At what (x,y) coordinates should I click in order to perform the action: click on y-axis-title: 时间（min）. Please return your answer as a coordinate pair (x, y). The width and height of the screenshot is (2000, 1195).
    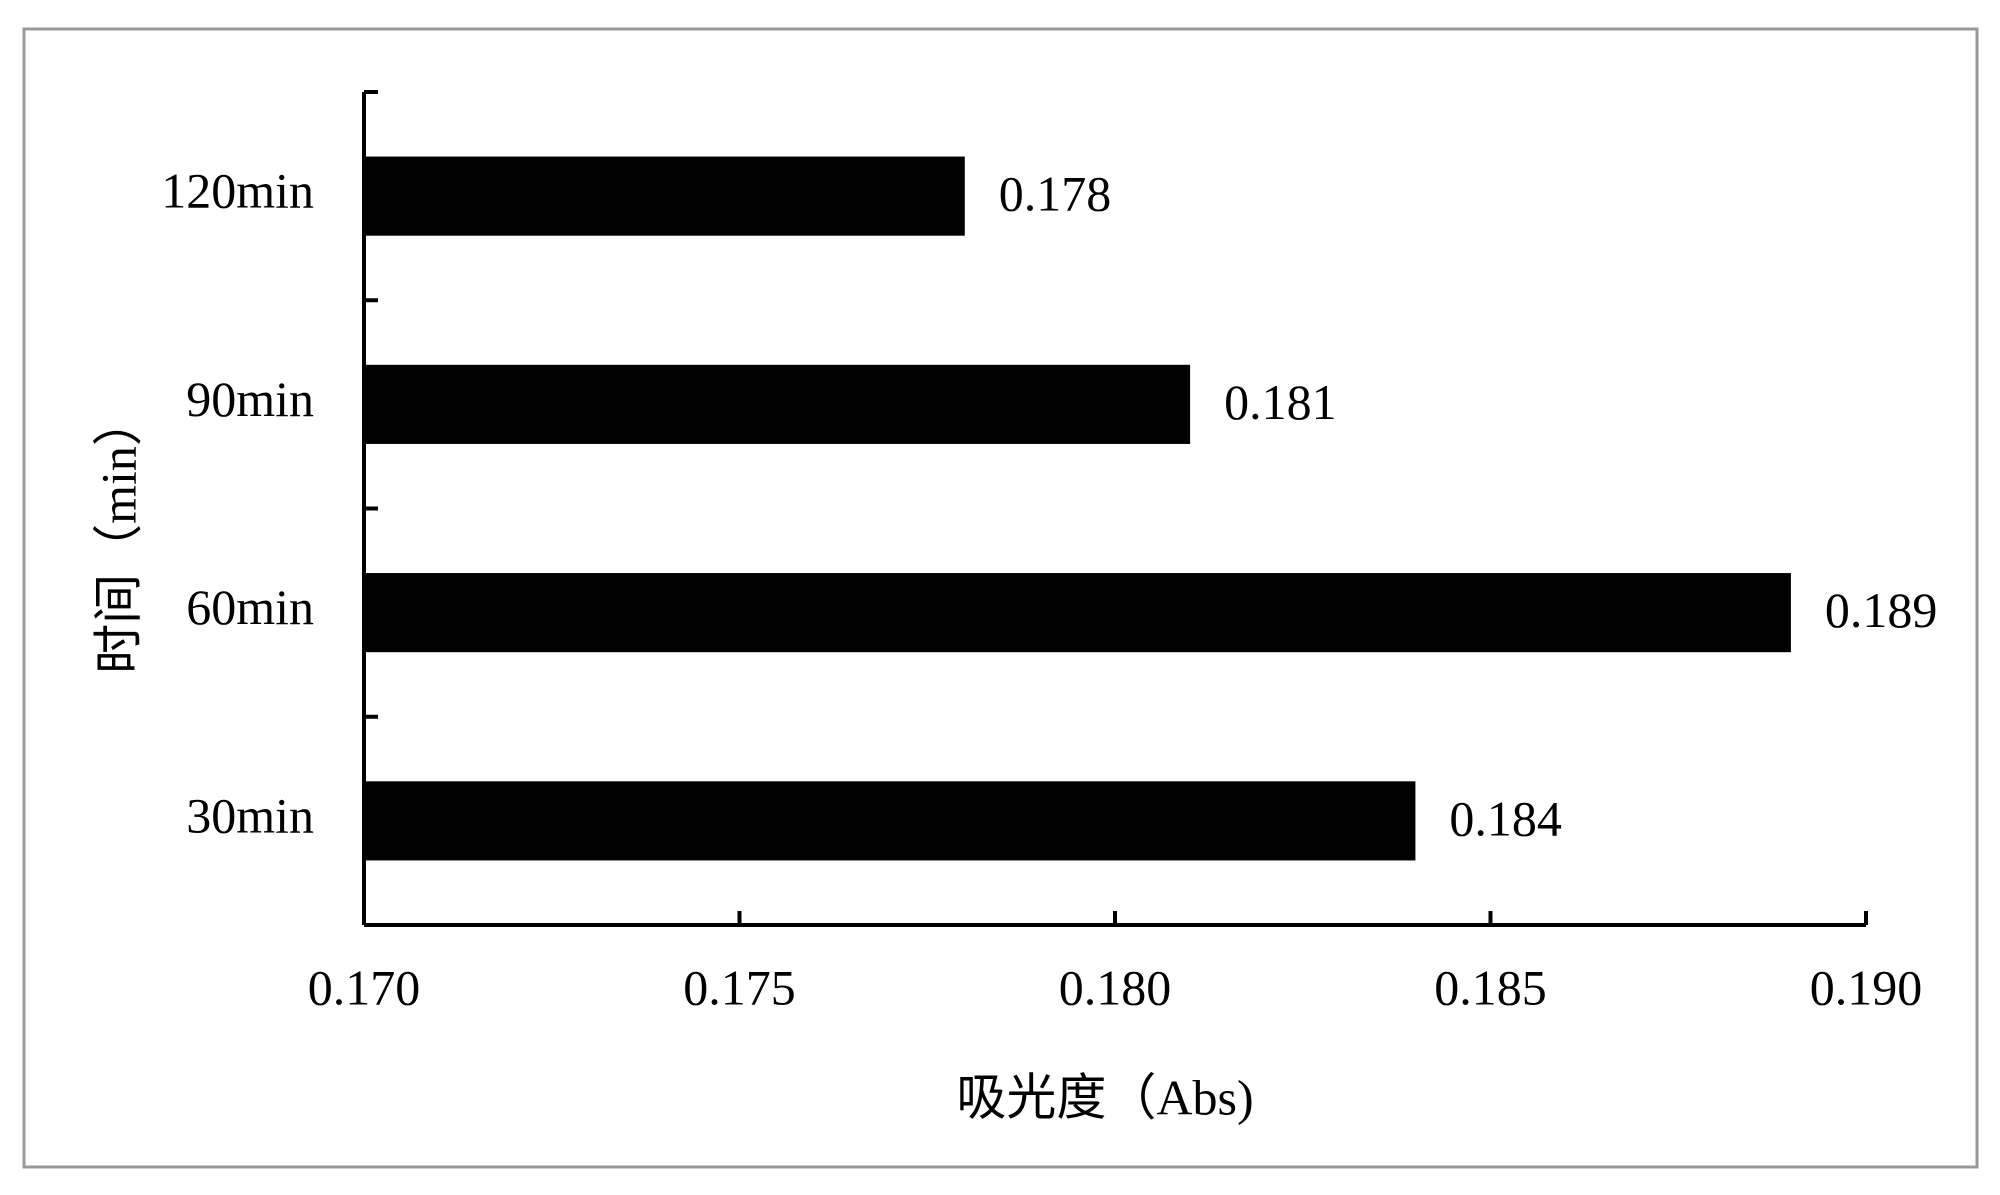
    Looking at the image, I should click on (118, 535).